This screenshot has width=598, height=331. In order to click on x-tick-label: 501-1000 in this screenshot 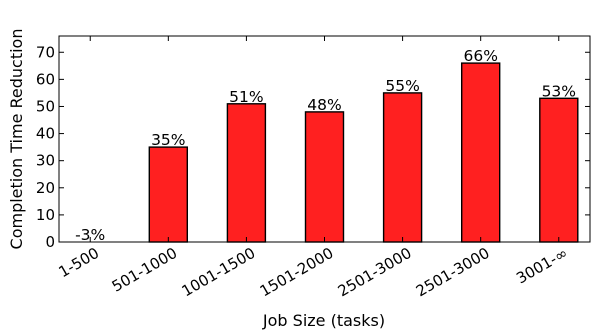, I will do `click(145, 270)`.